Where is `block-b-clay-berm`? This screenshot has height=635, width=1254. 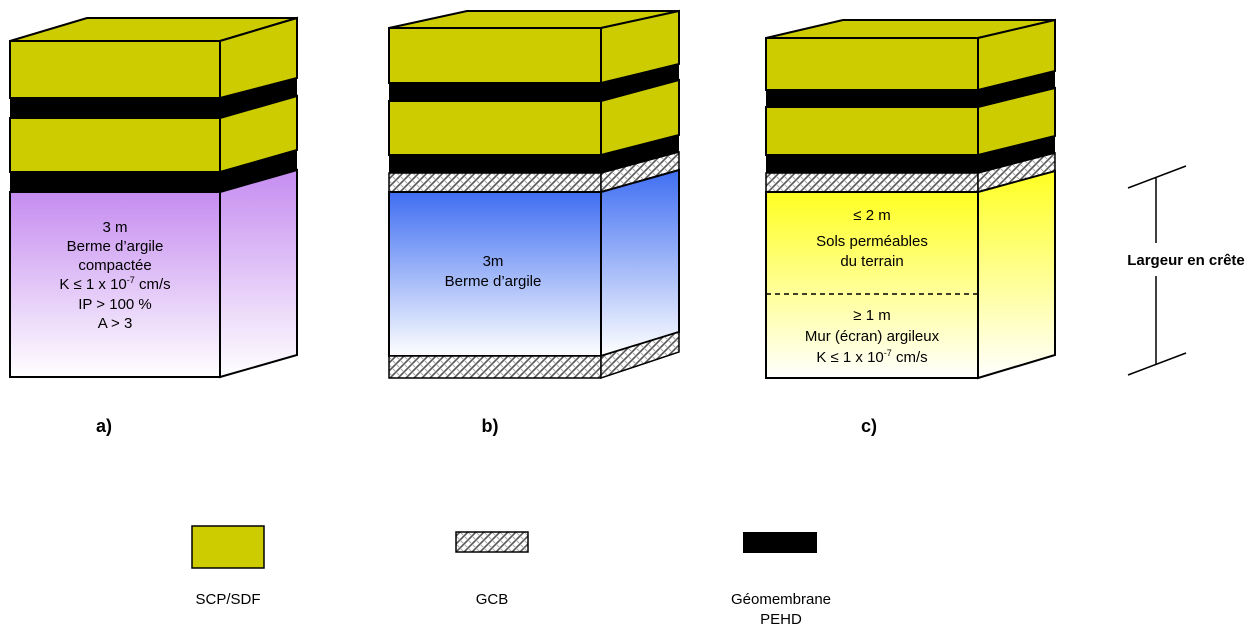 block-b-clay-berm is located at coordinates (495, 274).